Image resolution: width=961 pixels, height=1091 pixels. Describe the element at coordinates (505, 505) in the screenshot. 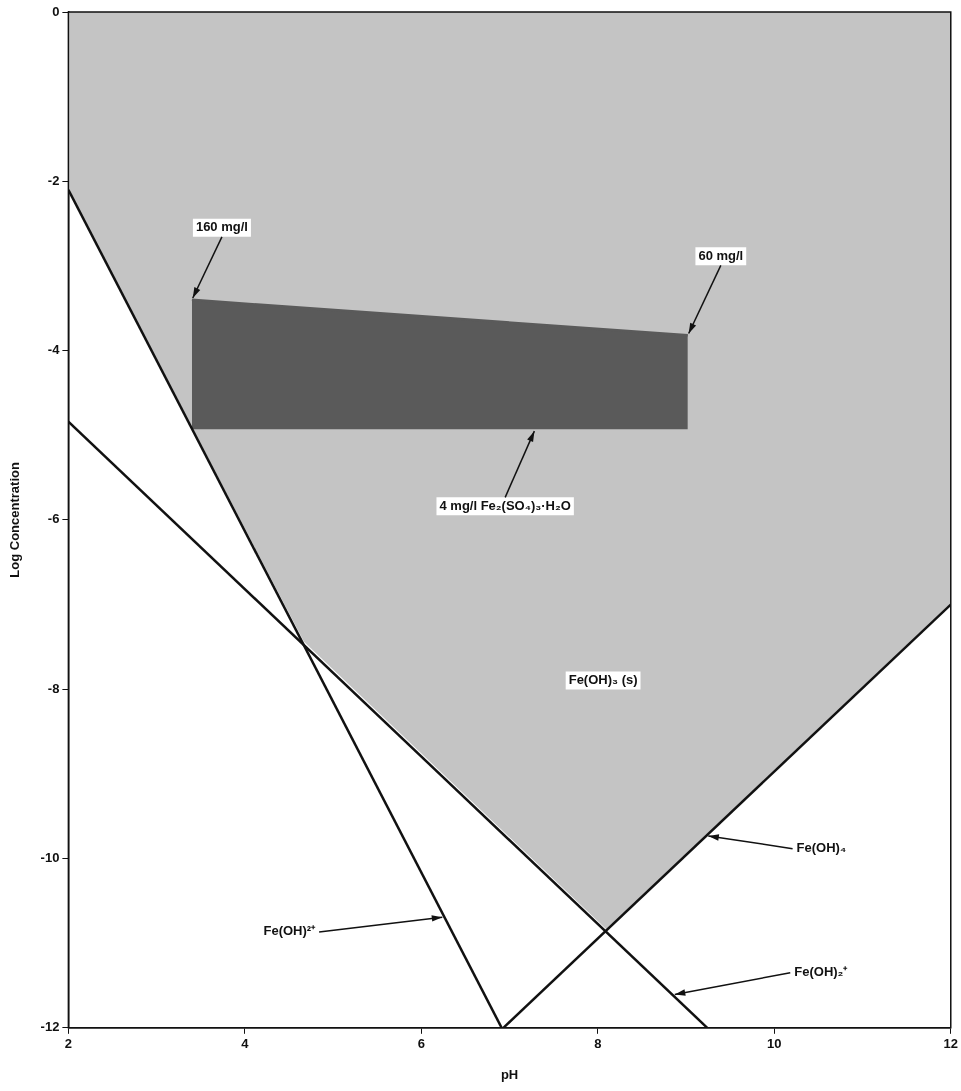

I see `annotation: 4 mg/l Fe₂(SO₄)₃·H₂O` at that location.